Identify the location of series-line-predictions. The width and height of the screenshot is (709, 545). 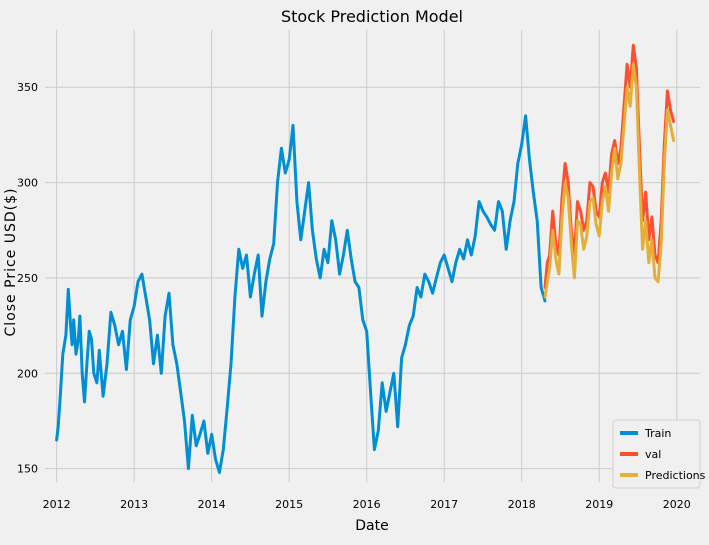
(609, 180).